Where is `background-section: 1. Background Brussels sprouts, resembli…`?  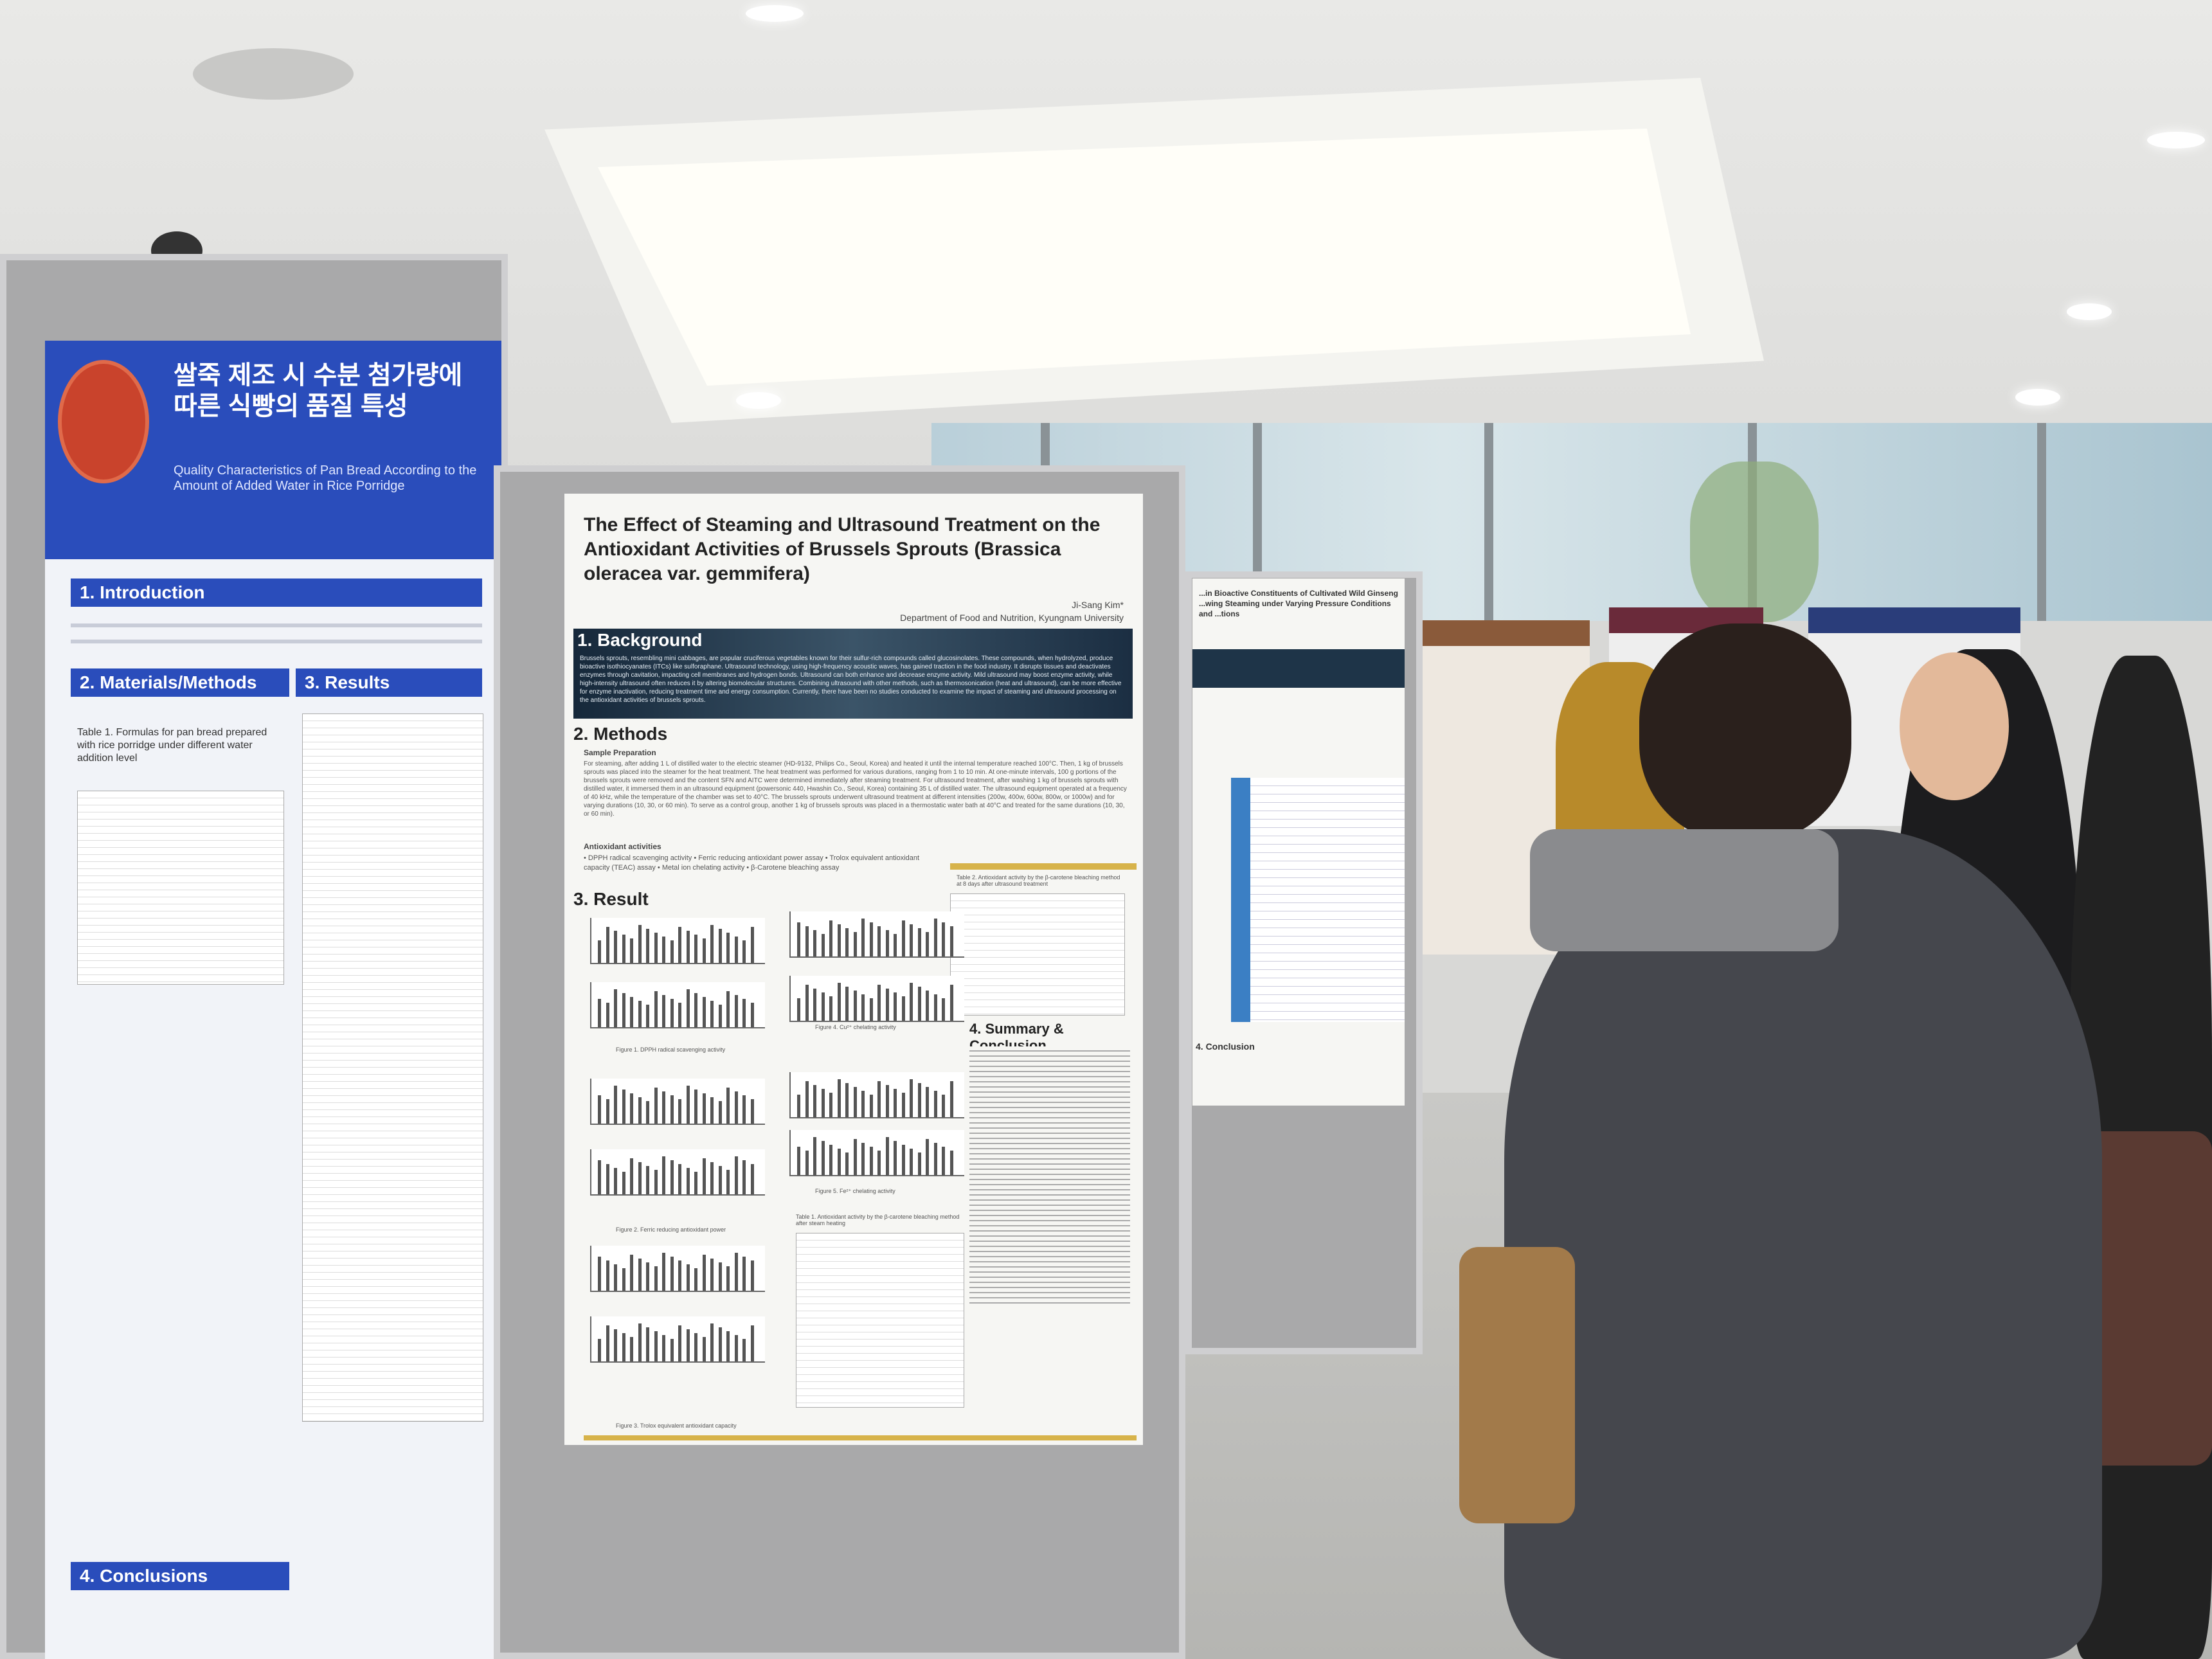 background-section: 1. Background Brussels sprouts, resembli… is located at coordinates (853, 674).